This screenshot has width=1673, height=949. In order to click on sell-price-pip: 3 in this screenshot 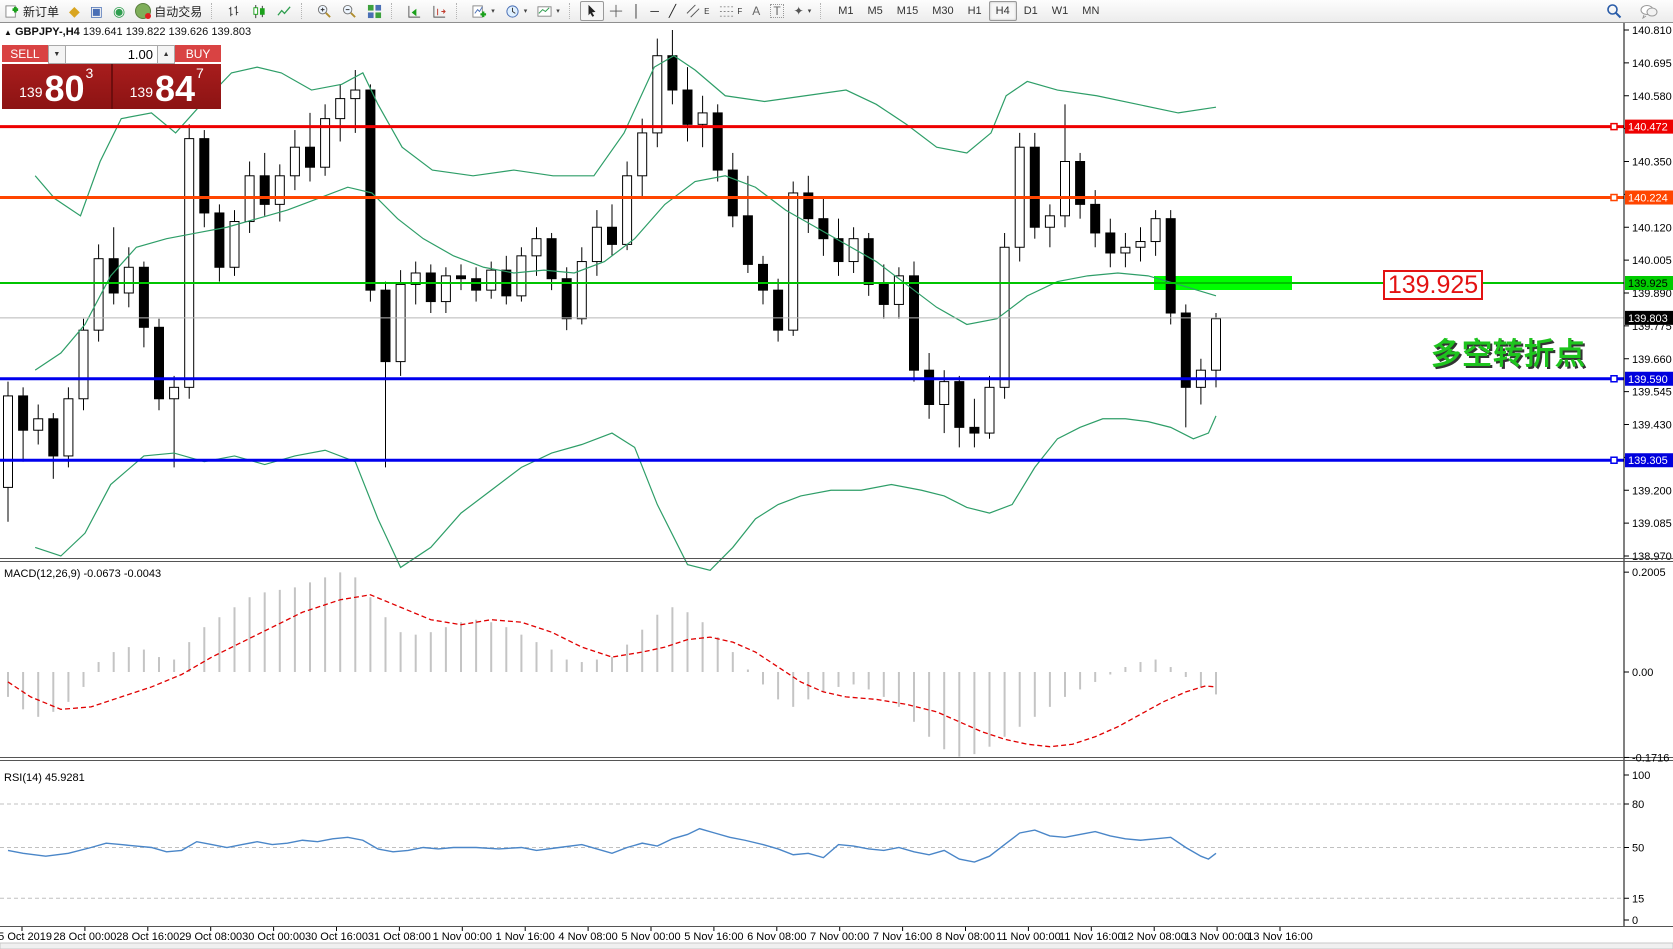, I will do `click(89, 73)`.